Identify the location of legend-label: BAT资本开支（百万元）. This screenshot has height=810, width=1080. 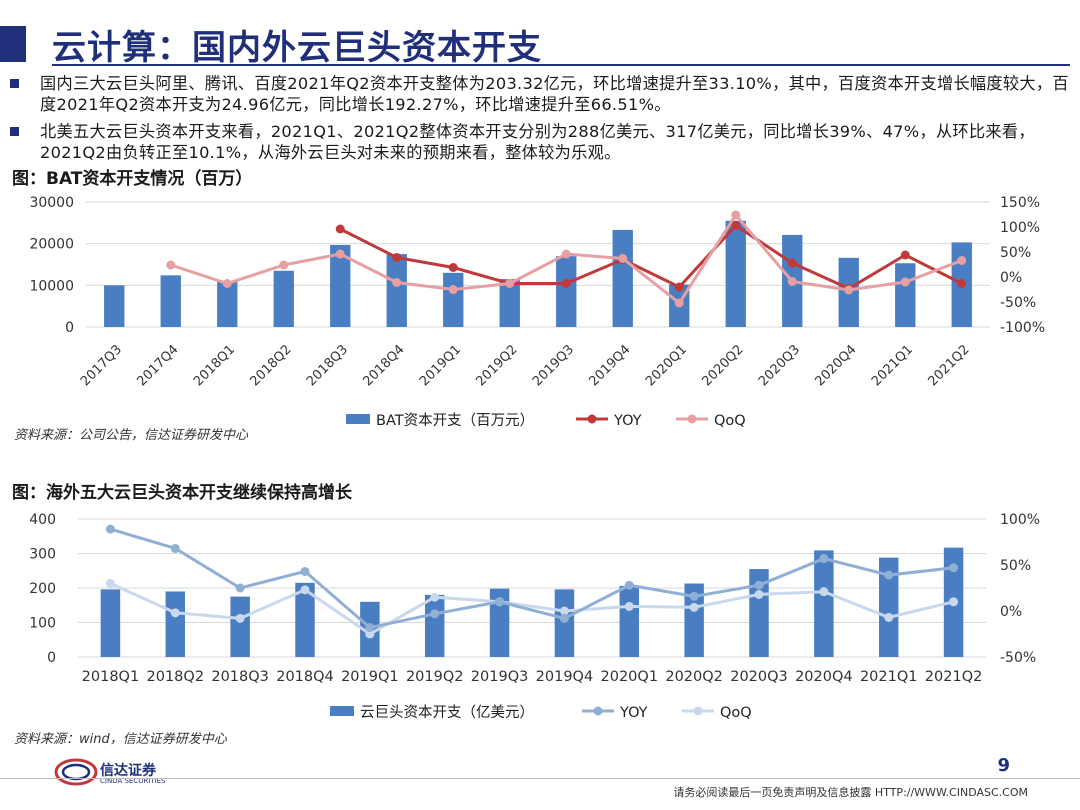
(455, 420).